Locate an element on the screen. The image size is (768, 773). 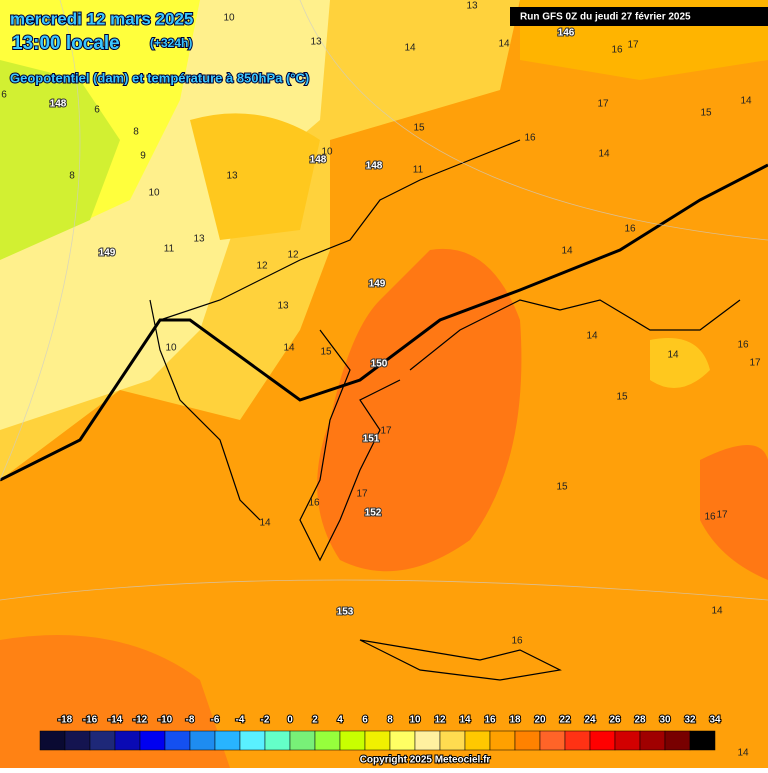
scale-tick-label: -2 is located at coordinates (265, 720).